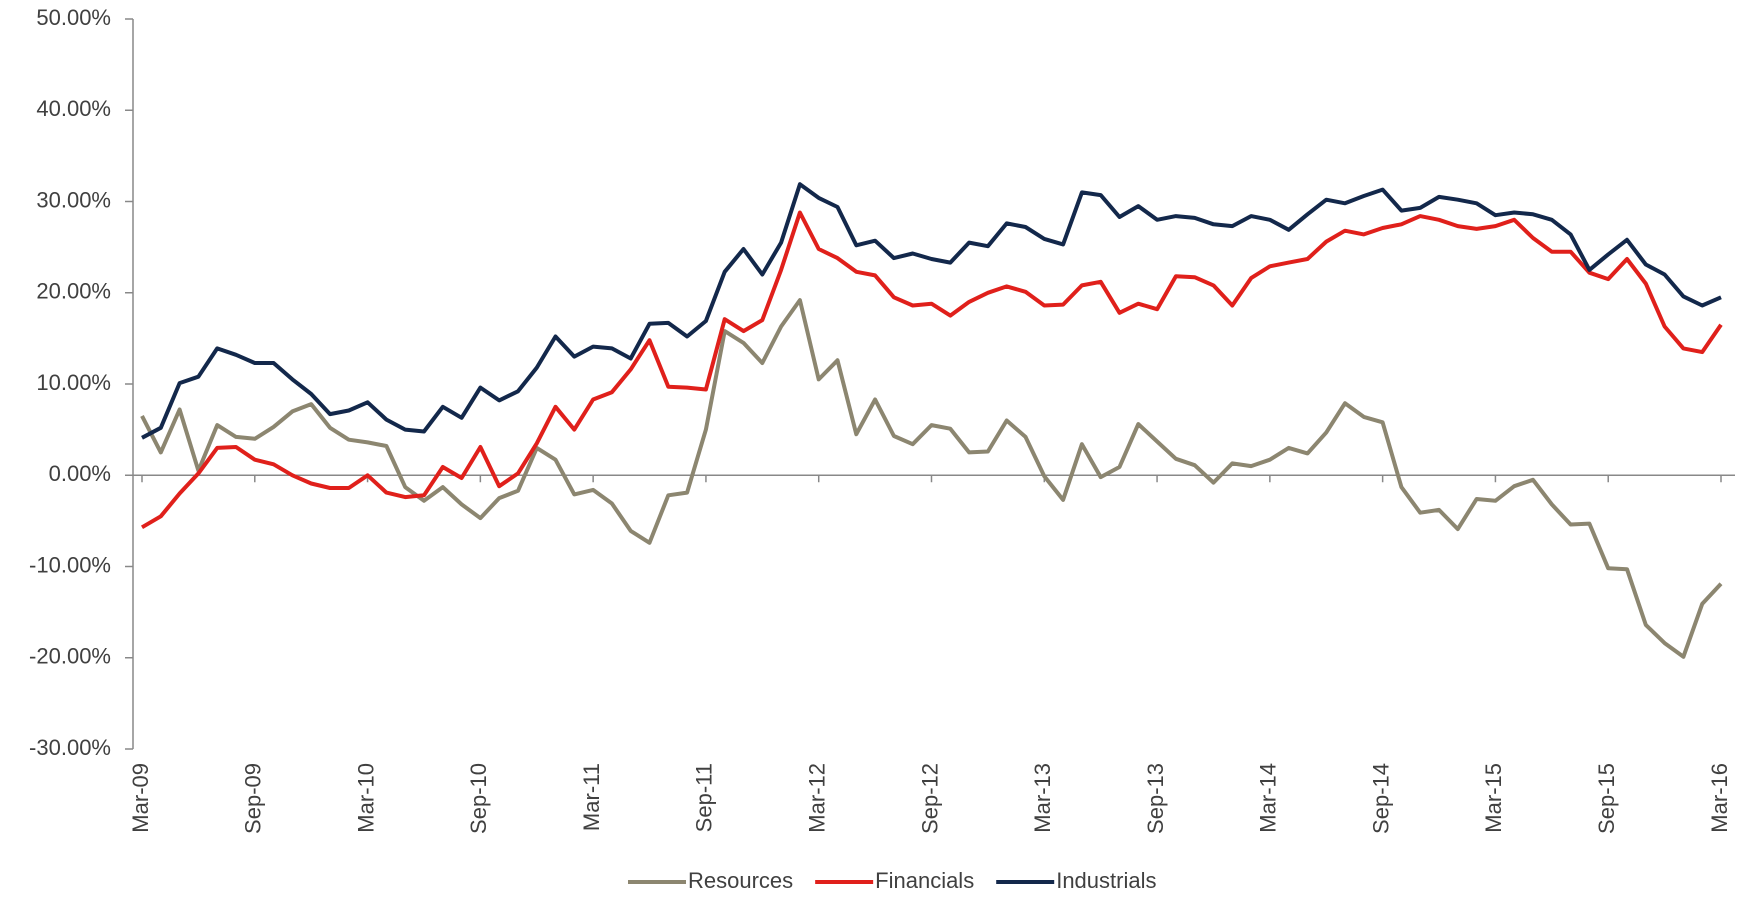  Describe the element at coordinates (1106, 880) in the screenshot. I see `legend-label: Industrials` at that location.